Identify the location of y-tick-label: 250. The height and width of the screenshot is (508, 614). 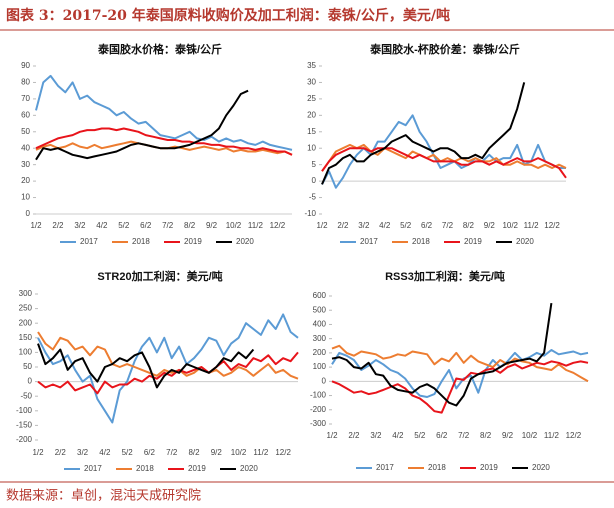
(26, 308).